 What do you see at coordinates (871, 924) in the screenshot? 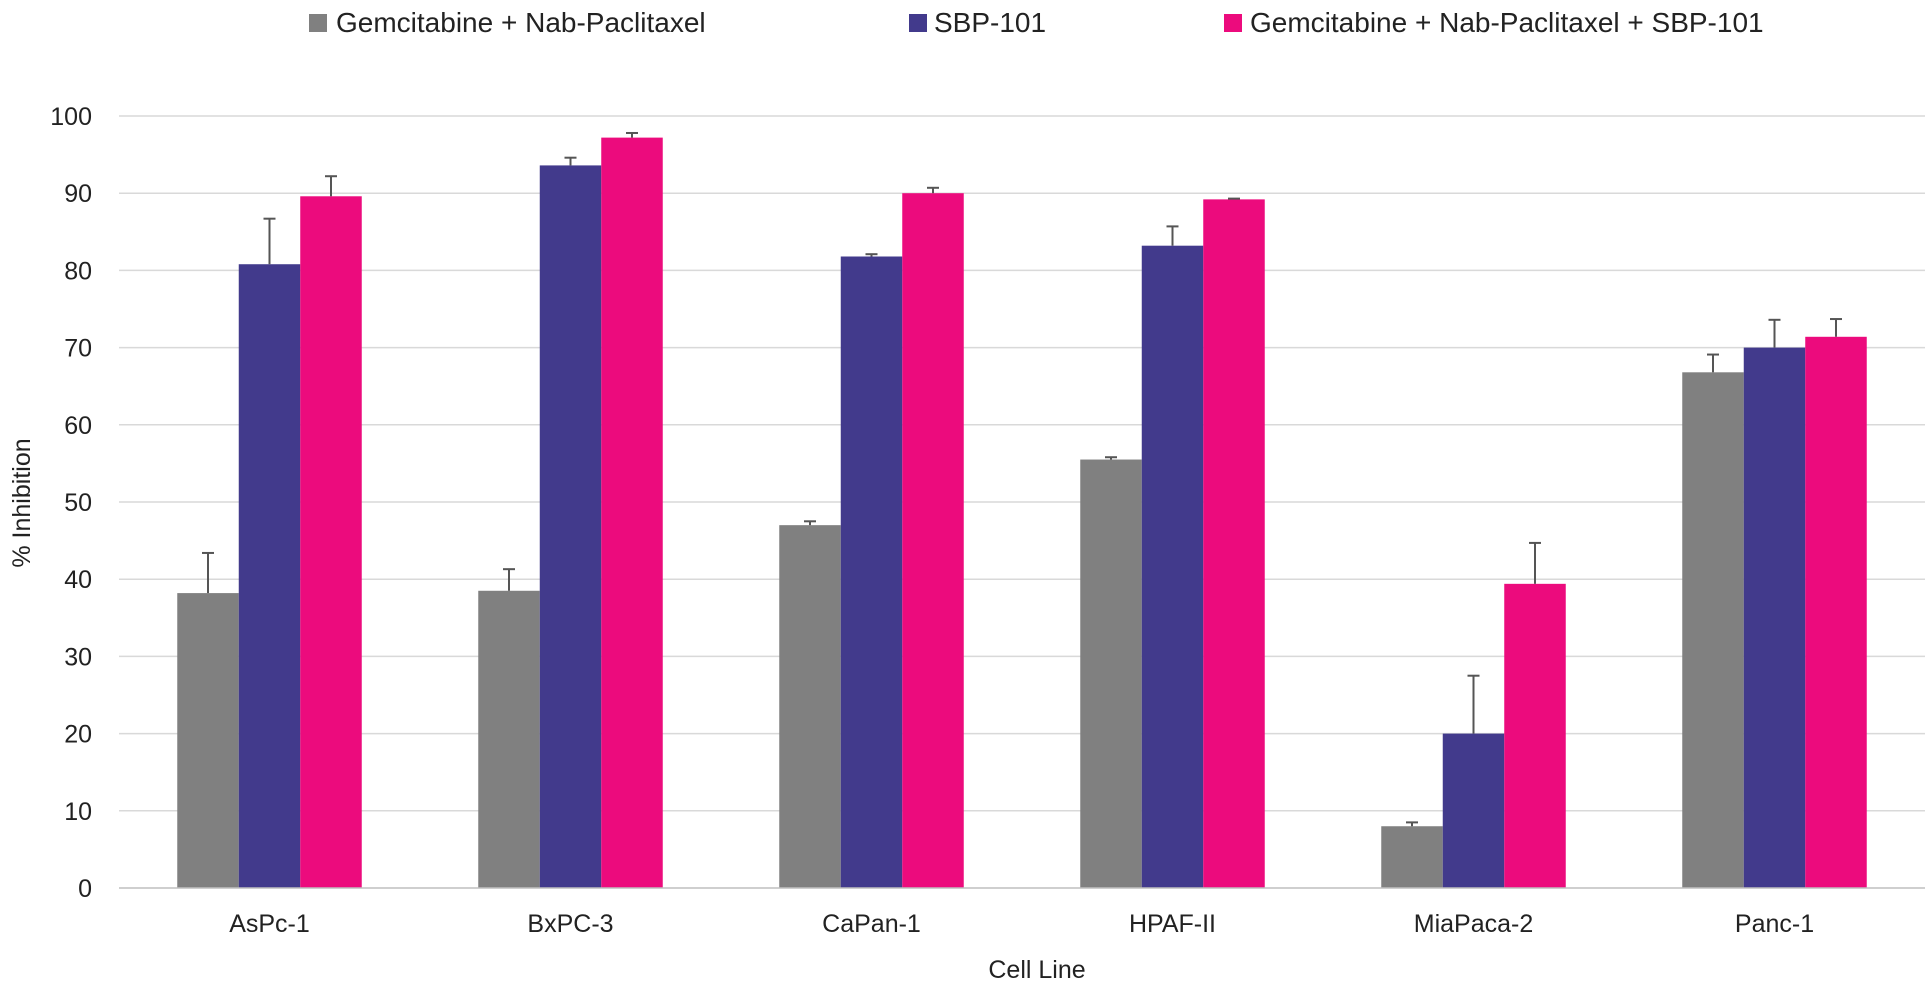
I see `x-tick-label-capan-1: CaPan-1` at bounding box center [871, 924].